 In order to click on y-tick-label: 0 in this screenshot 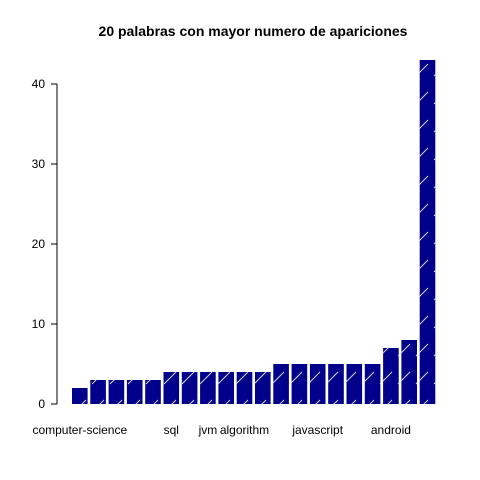, I will do `click(41, 404)`.